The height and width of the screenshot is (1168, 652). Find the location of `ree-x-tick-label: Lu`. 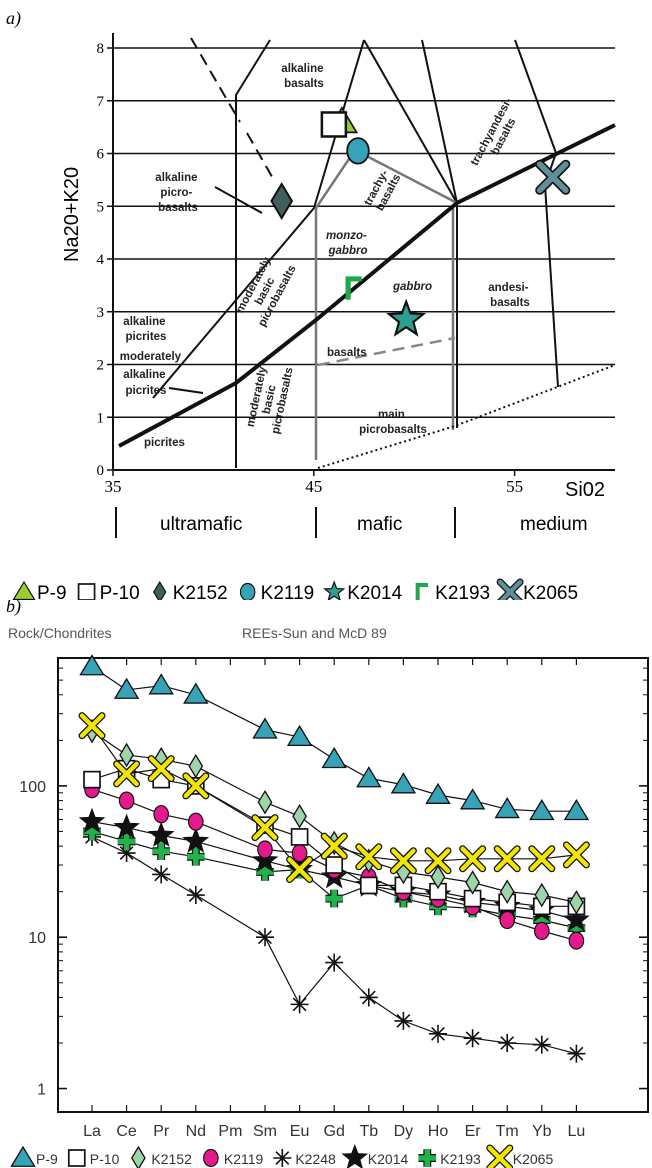

ree-x-tick-label: Lu is located at coordinates (577, 1131).